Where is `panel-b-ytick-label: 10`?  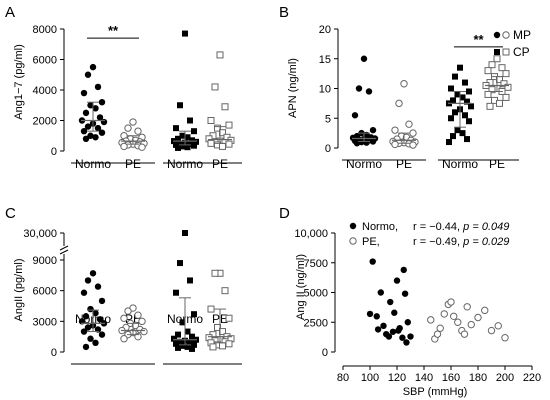
panel-b-ytick-label: 10 is located at coordinates (325, 90).